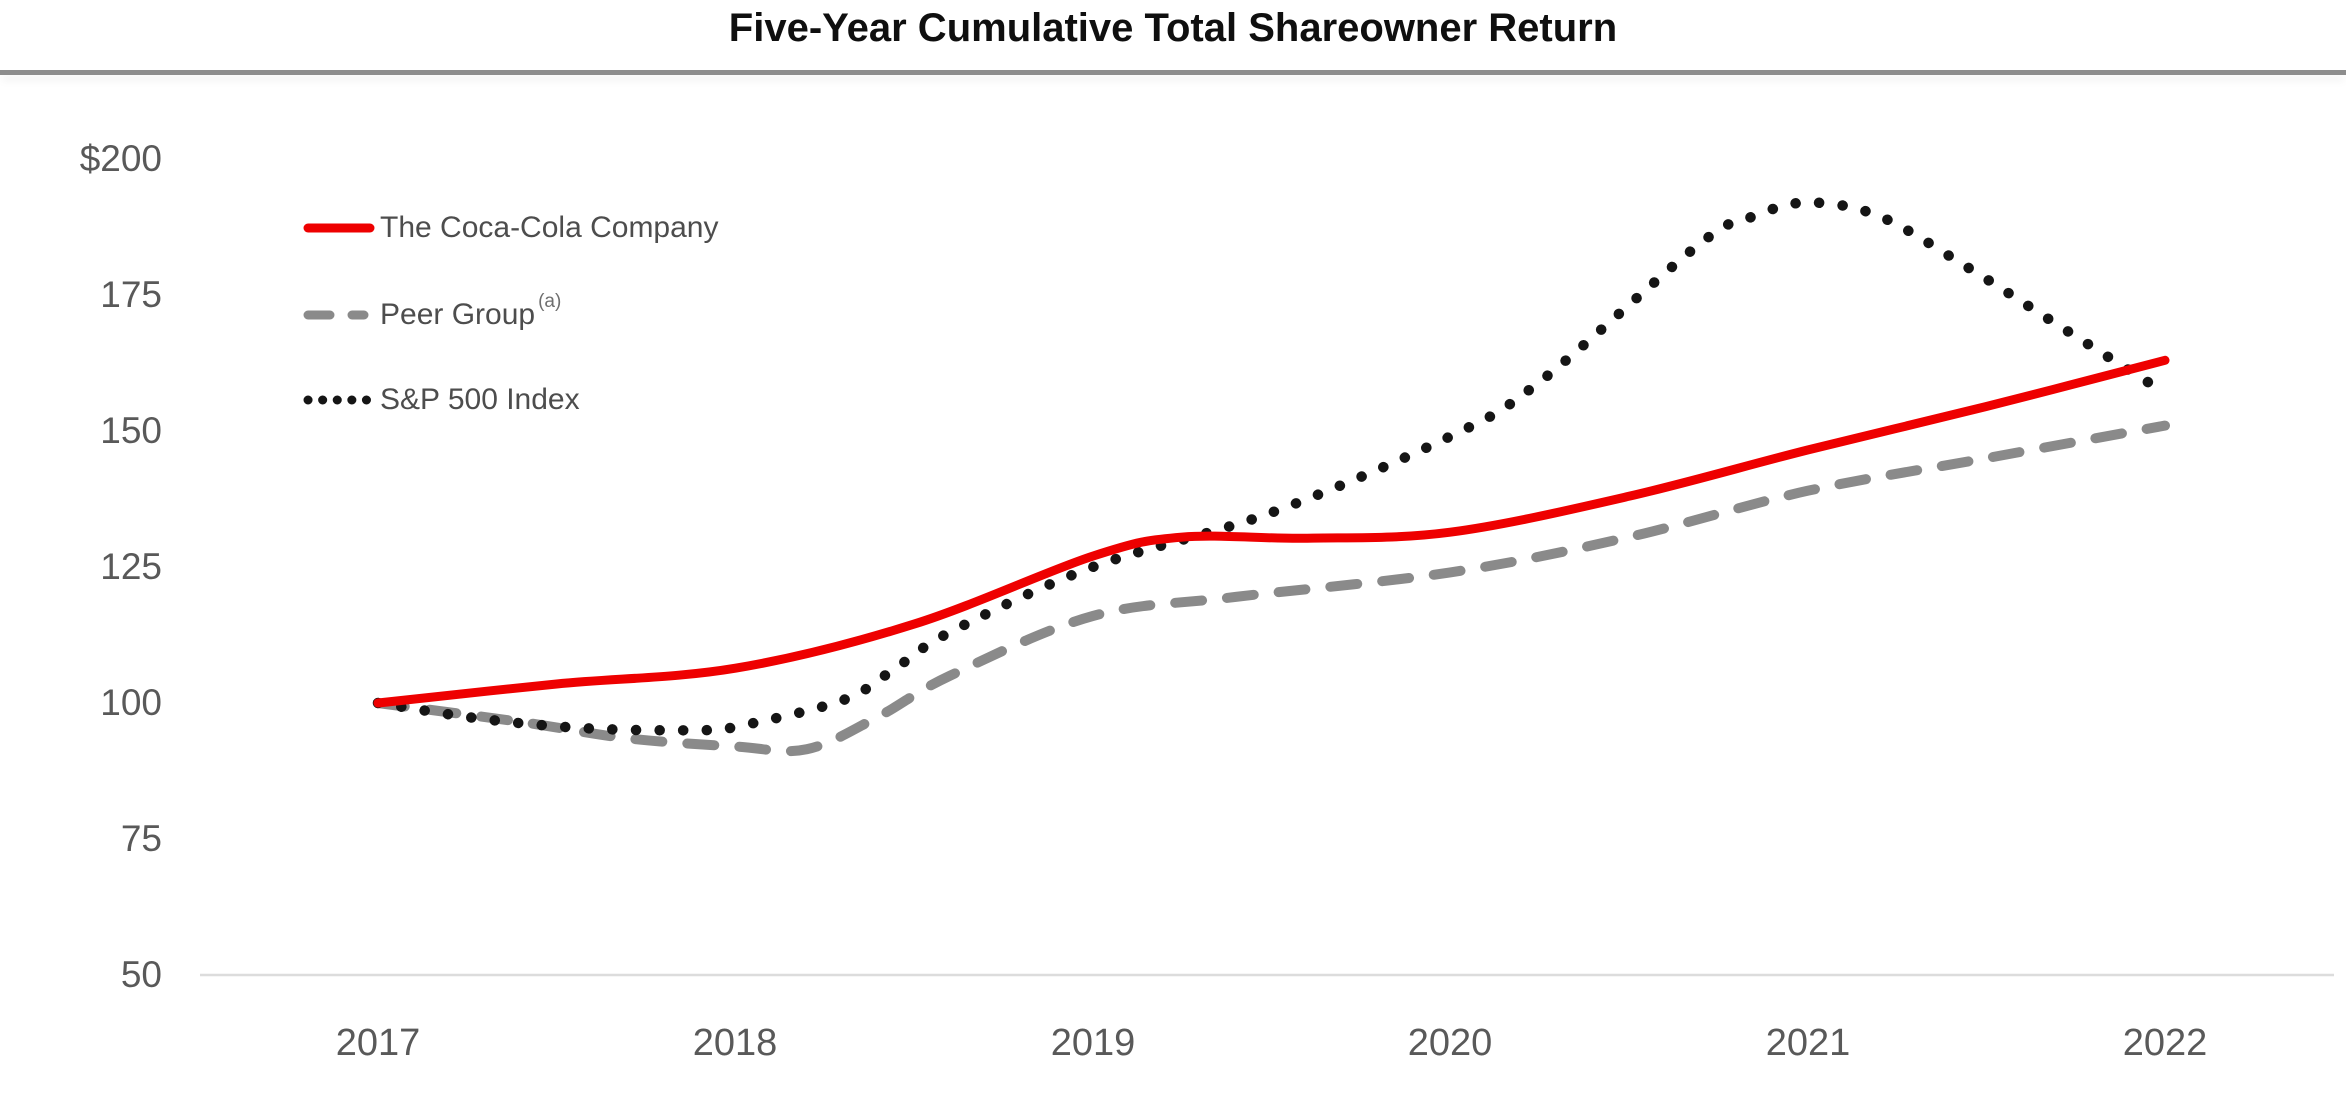 The image size is (2346, 1111). Describe the element at coordinates (480, 399) in the screenshot. I see `legend-label-sp500: S&P 500 Index` at that location.